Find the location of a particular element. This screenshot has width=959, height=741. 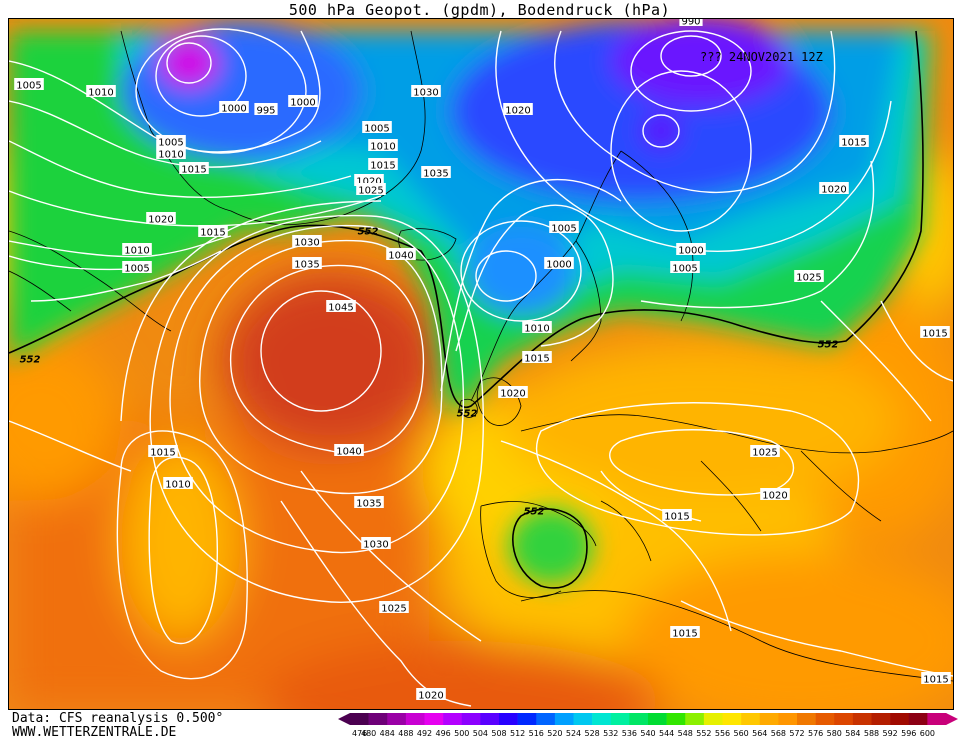

isobar-label: 1045 is located at coordinates (341, 307).